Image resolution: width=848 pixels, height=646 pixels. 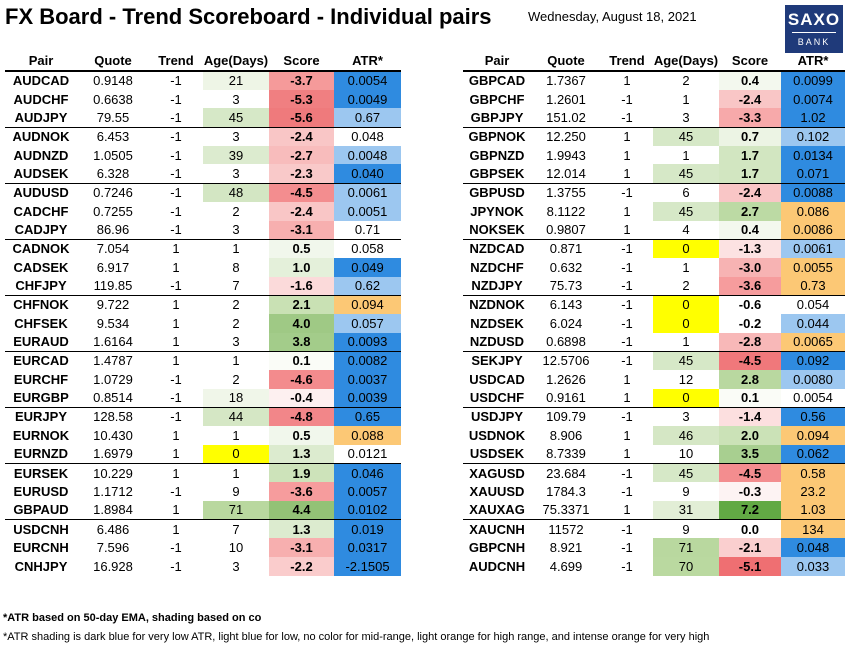 I want to click on cell-score: 3.5, so click(x=750, y=454).